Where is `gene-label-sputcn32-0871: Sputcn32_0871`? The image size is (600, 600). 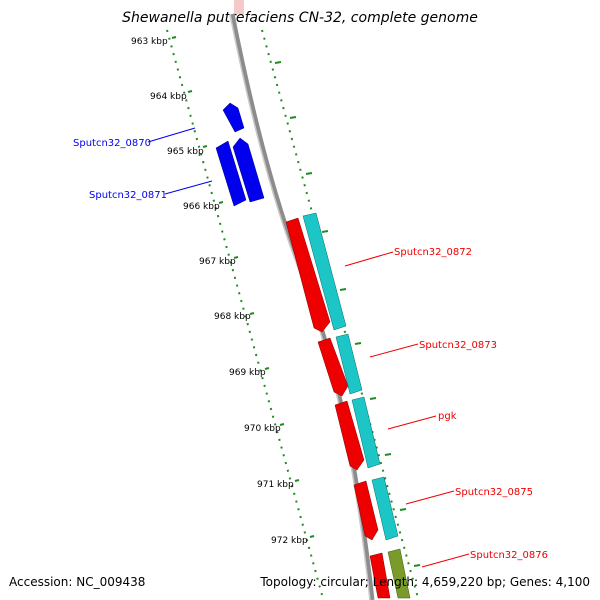 gene-label-sputcn32-0871: Sputcn32_0871 is located at coordinates (128, 195).